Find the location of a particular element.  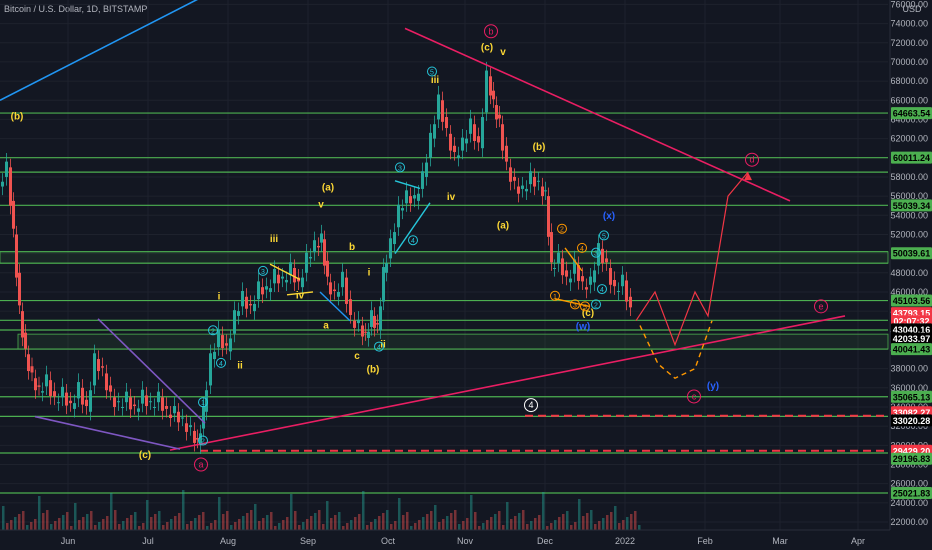

price-tag-label: 43040.16 is located at coordinates (912, 330).